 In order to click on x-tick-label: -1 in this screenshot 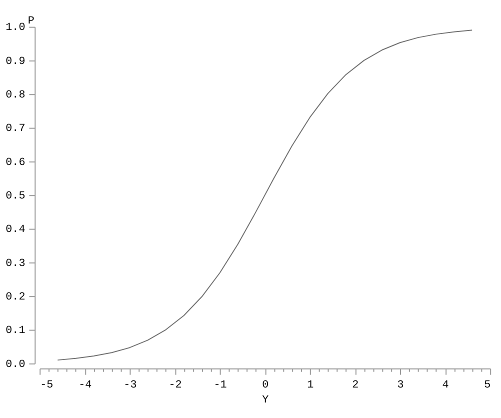, I will do `click(220, 386)`.